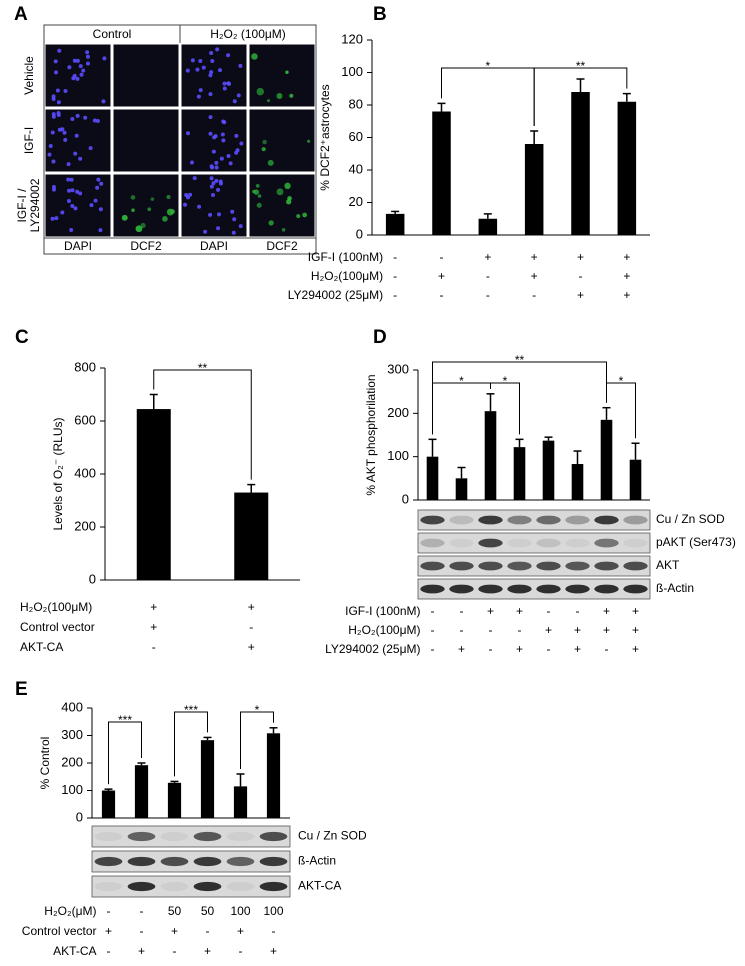 Image resolution: width=745 pixels, height=966 pixels. Describe the element at coordinates (35, 205) in the screenshot. I see `row-label: LY294002` at that location.